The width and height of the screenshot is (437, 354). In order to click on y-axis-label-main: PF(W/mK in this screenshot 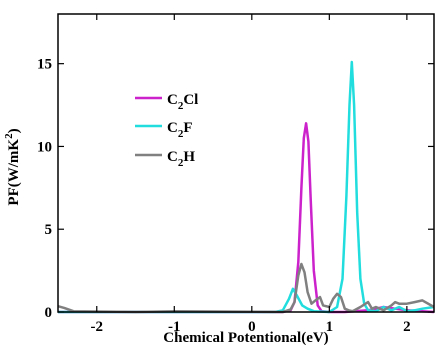, I will do `click(14, 172)`.